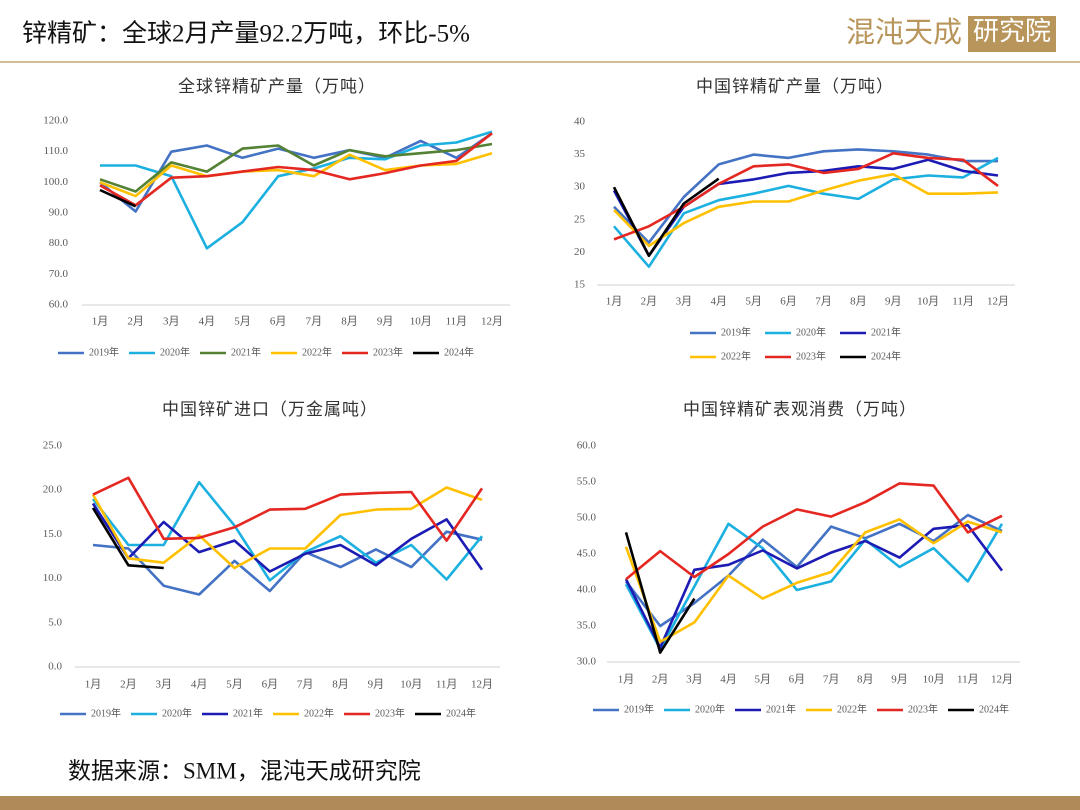 The image size is (1080, 810). I want to click on y-tick-label: 40, so click(580, 122).